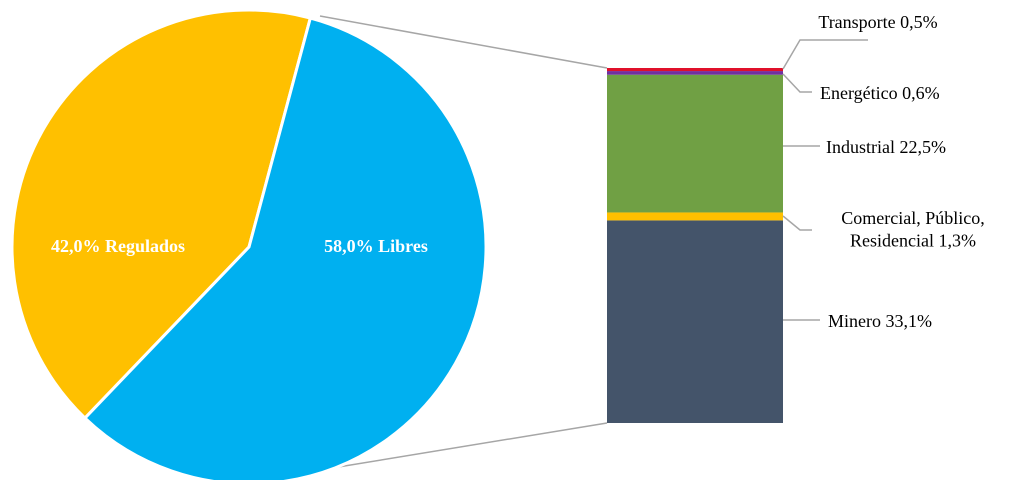  What do you see at coordinates (825, 180) in the screenshot?
I see `bar-leader-lines` at bounding box center [825, 180].